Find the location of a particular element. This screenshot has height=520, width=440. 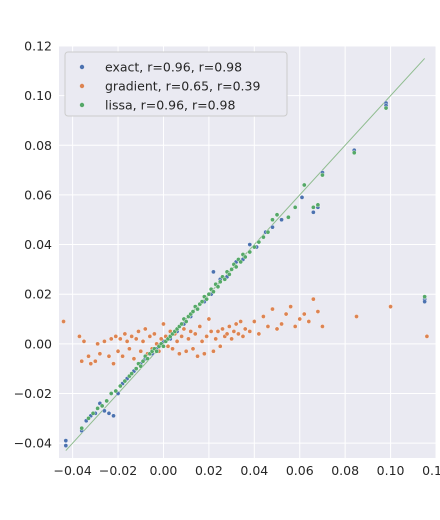

y-tick-label: 0.08 is located at coordinates (38, 145).